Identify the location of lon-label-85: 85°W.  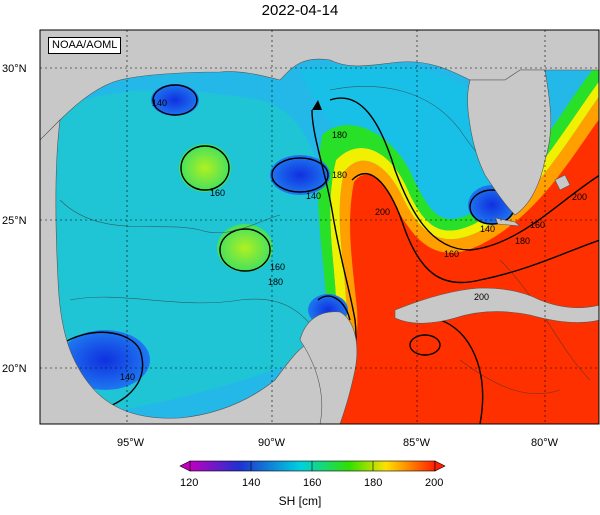
(417, 443).